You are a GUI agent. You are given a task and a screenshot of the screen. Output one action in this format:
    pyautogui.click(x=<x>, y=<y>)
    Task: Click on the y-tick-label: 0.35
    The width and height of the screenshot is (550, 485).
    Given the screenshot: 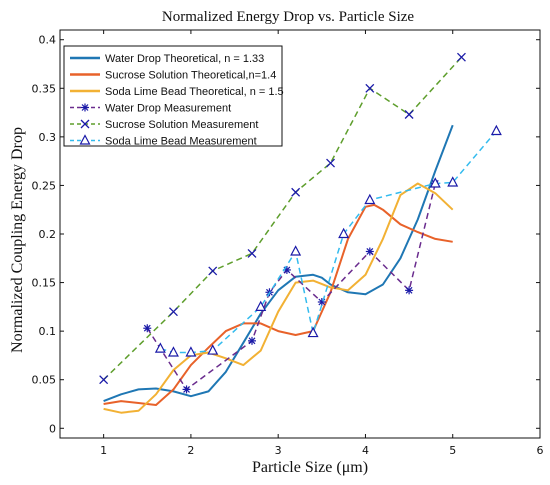 What is the action you would take?
    pyautogui.click(x=44, y=88)
    